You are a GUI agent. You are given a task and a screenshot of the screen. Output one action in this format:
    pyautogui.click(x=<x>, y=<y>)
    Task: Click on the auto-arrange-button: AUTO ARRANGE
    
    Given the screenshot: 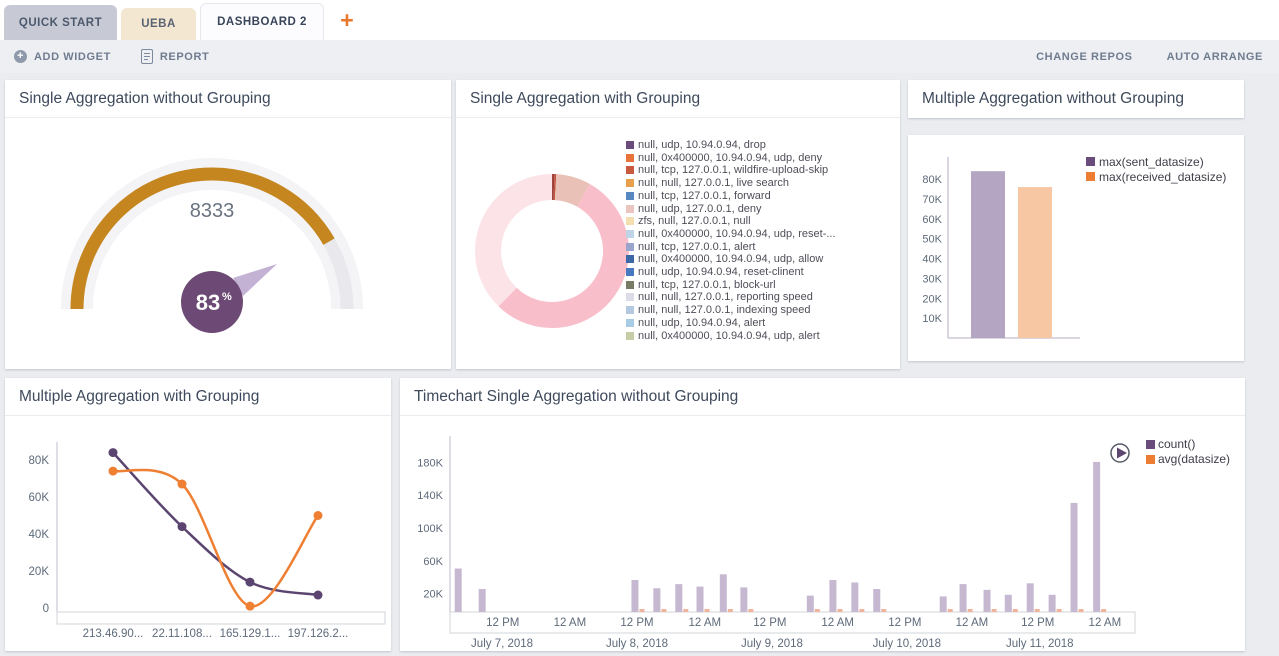 What is the action you would take?
    pyautogui.click(x=1215, y=57)
    